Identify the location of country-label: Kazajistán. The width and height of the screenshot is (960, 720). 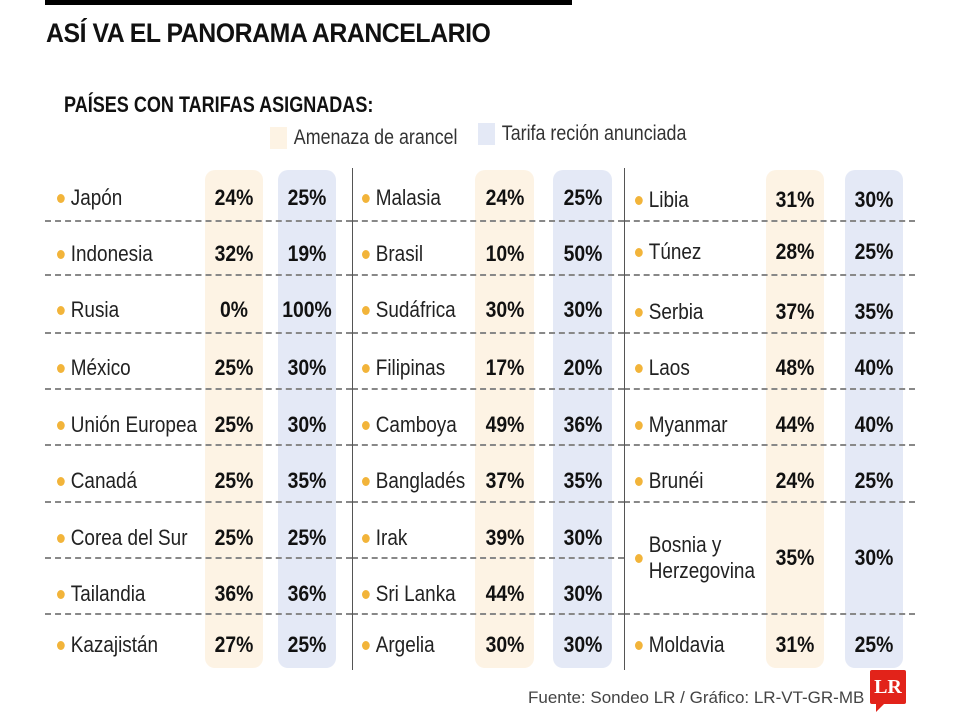
(114, 644).